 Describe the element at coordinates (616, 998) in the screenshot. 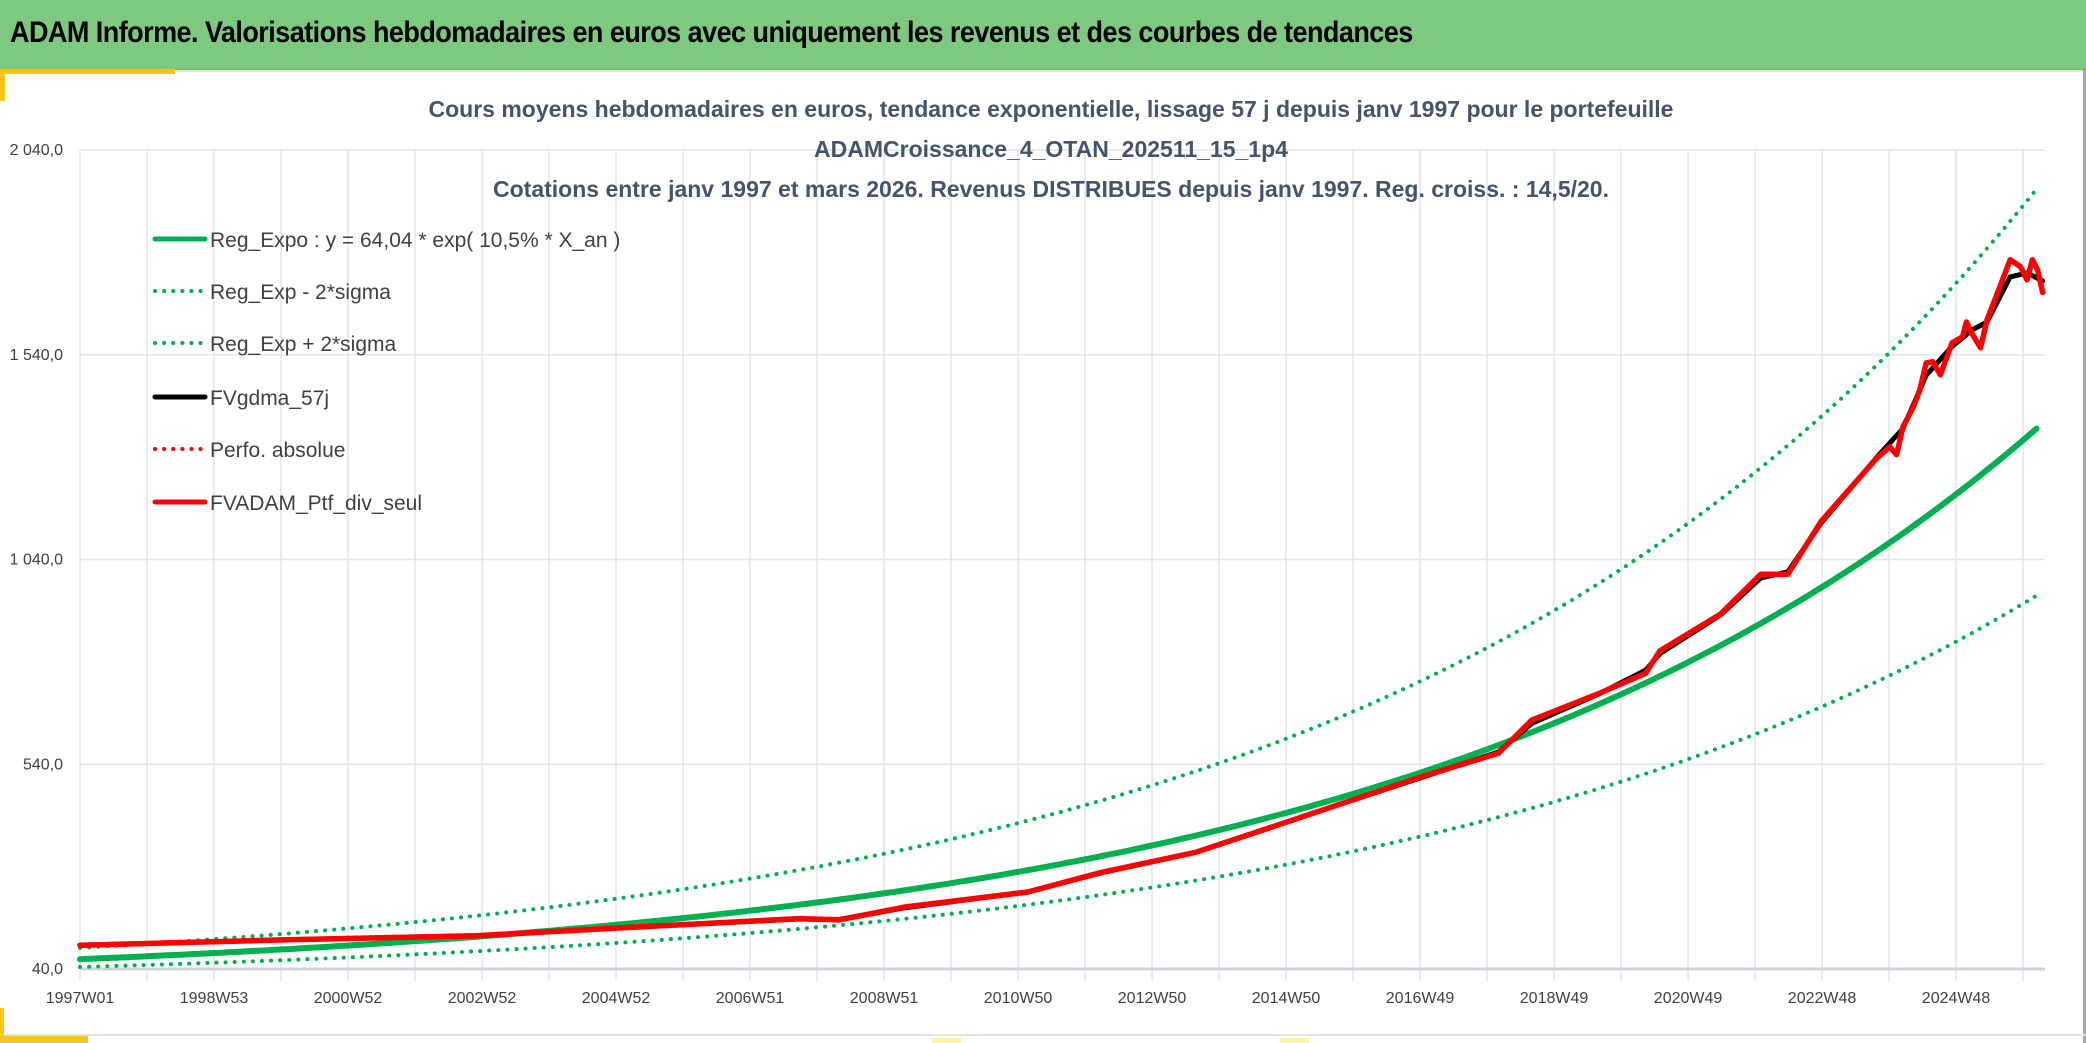

I see `x-tick-label: 2004W52` at that location.